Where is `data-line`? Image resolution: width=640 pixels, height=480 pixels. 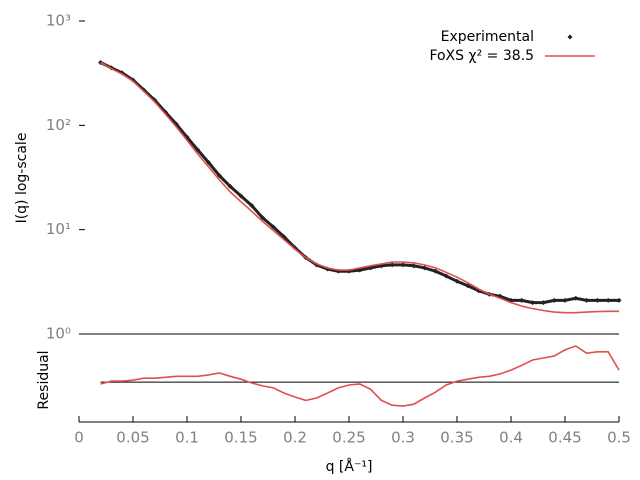
data-line is located at coordinates (360, 376).